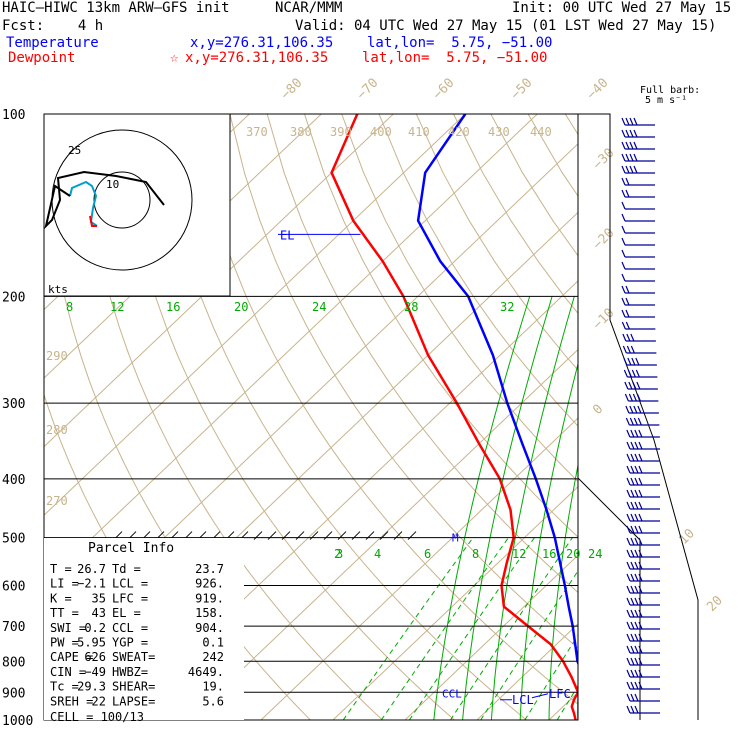 The width and height of the screenshot is (740, 740). Describe the element at coordinates (541, 132) in the screenshot. I see `theta-label: 440` at that location.